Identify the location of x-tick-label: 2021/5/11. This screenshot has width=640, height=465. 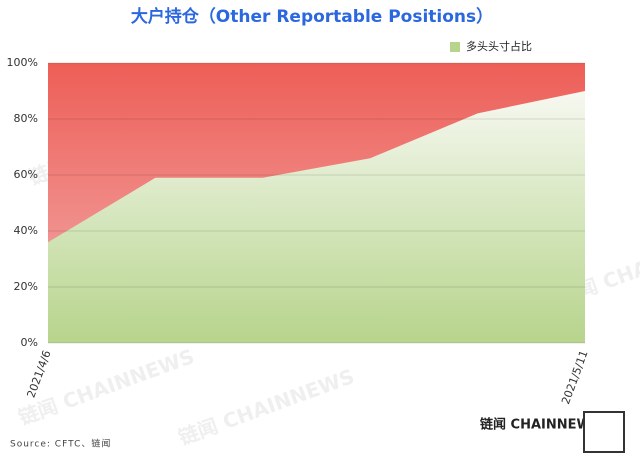
(575, 377).